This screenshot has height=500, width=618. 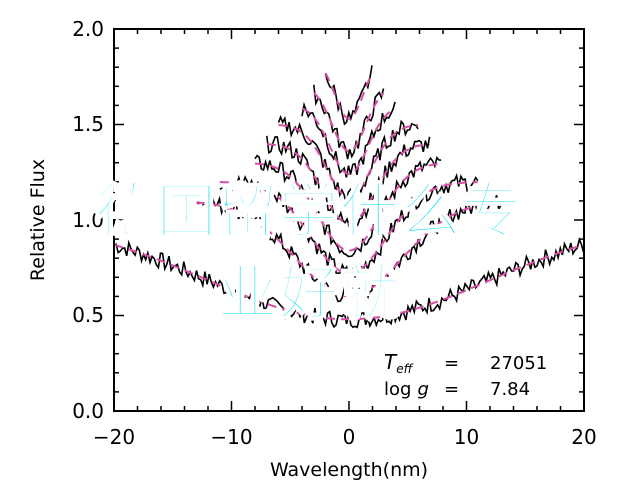 I want to click on x-tick-label: 10, so click(x=466, y=437).